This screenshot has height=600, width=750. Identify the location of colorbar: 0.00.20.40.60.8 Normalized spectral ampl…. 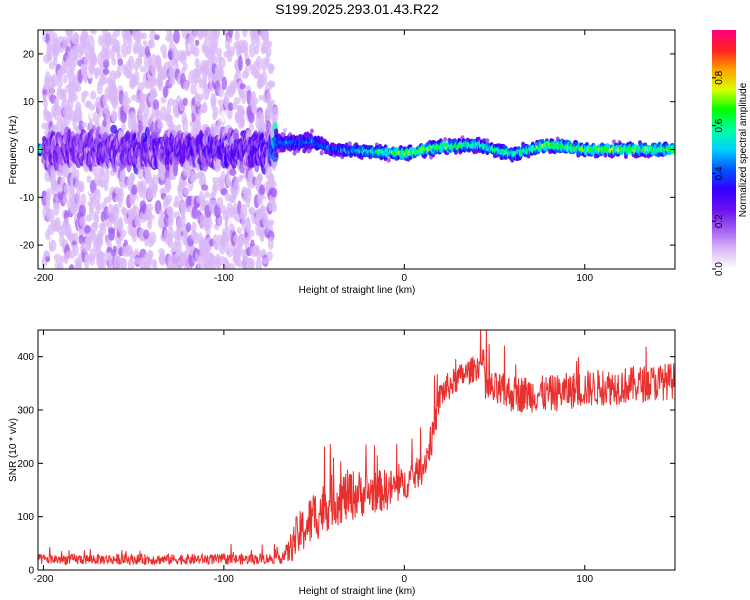
(730, 153).